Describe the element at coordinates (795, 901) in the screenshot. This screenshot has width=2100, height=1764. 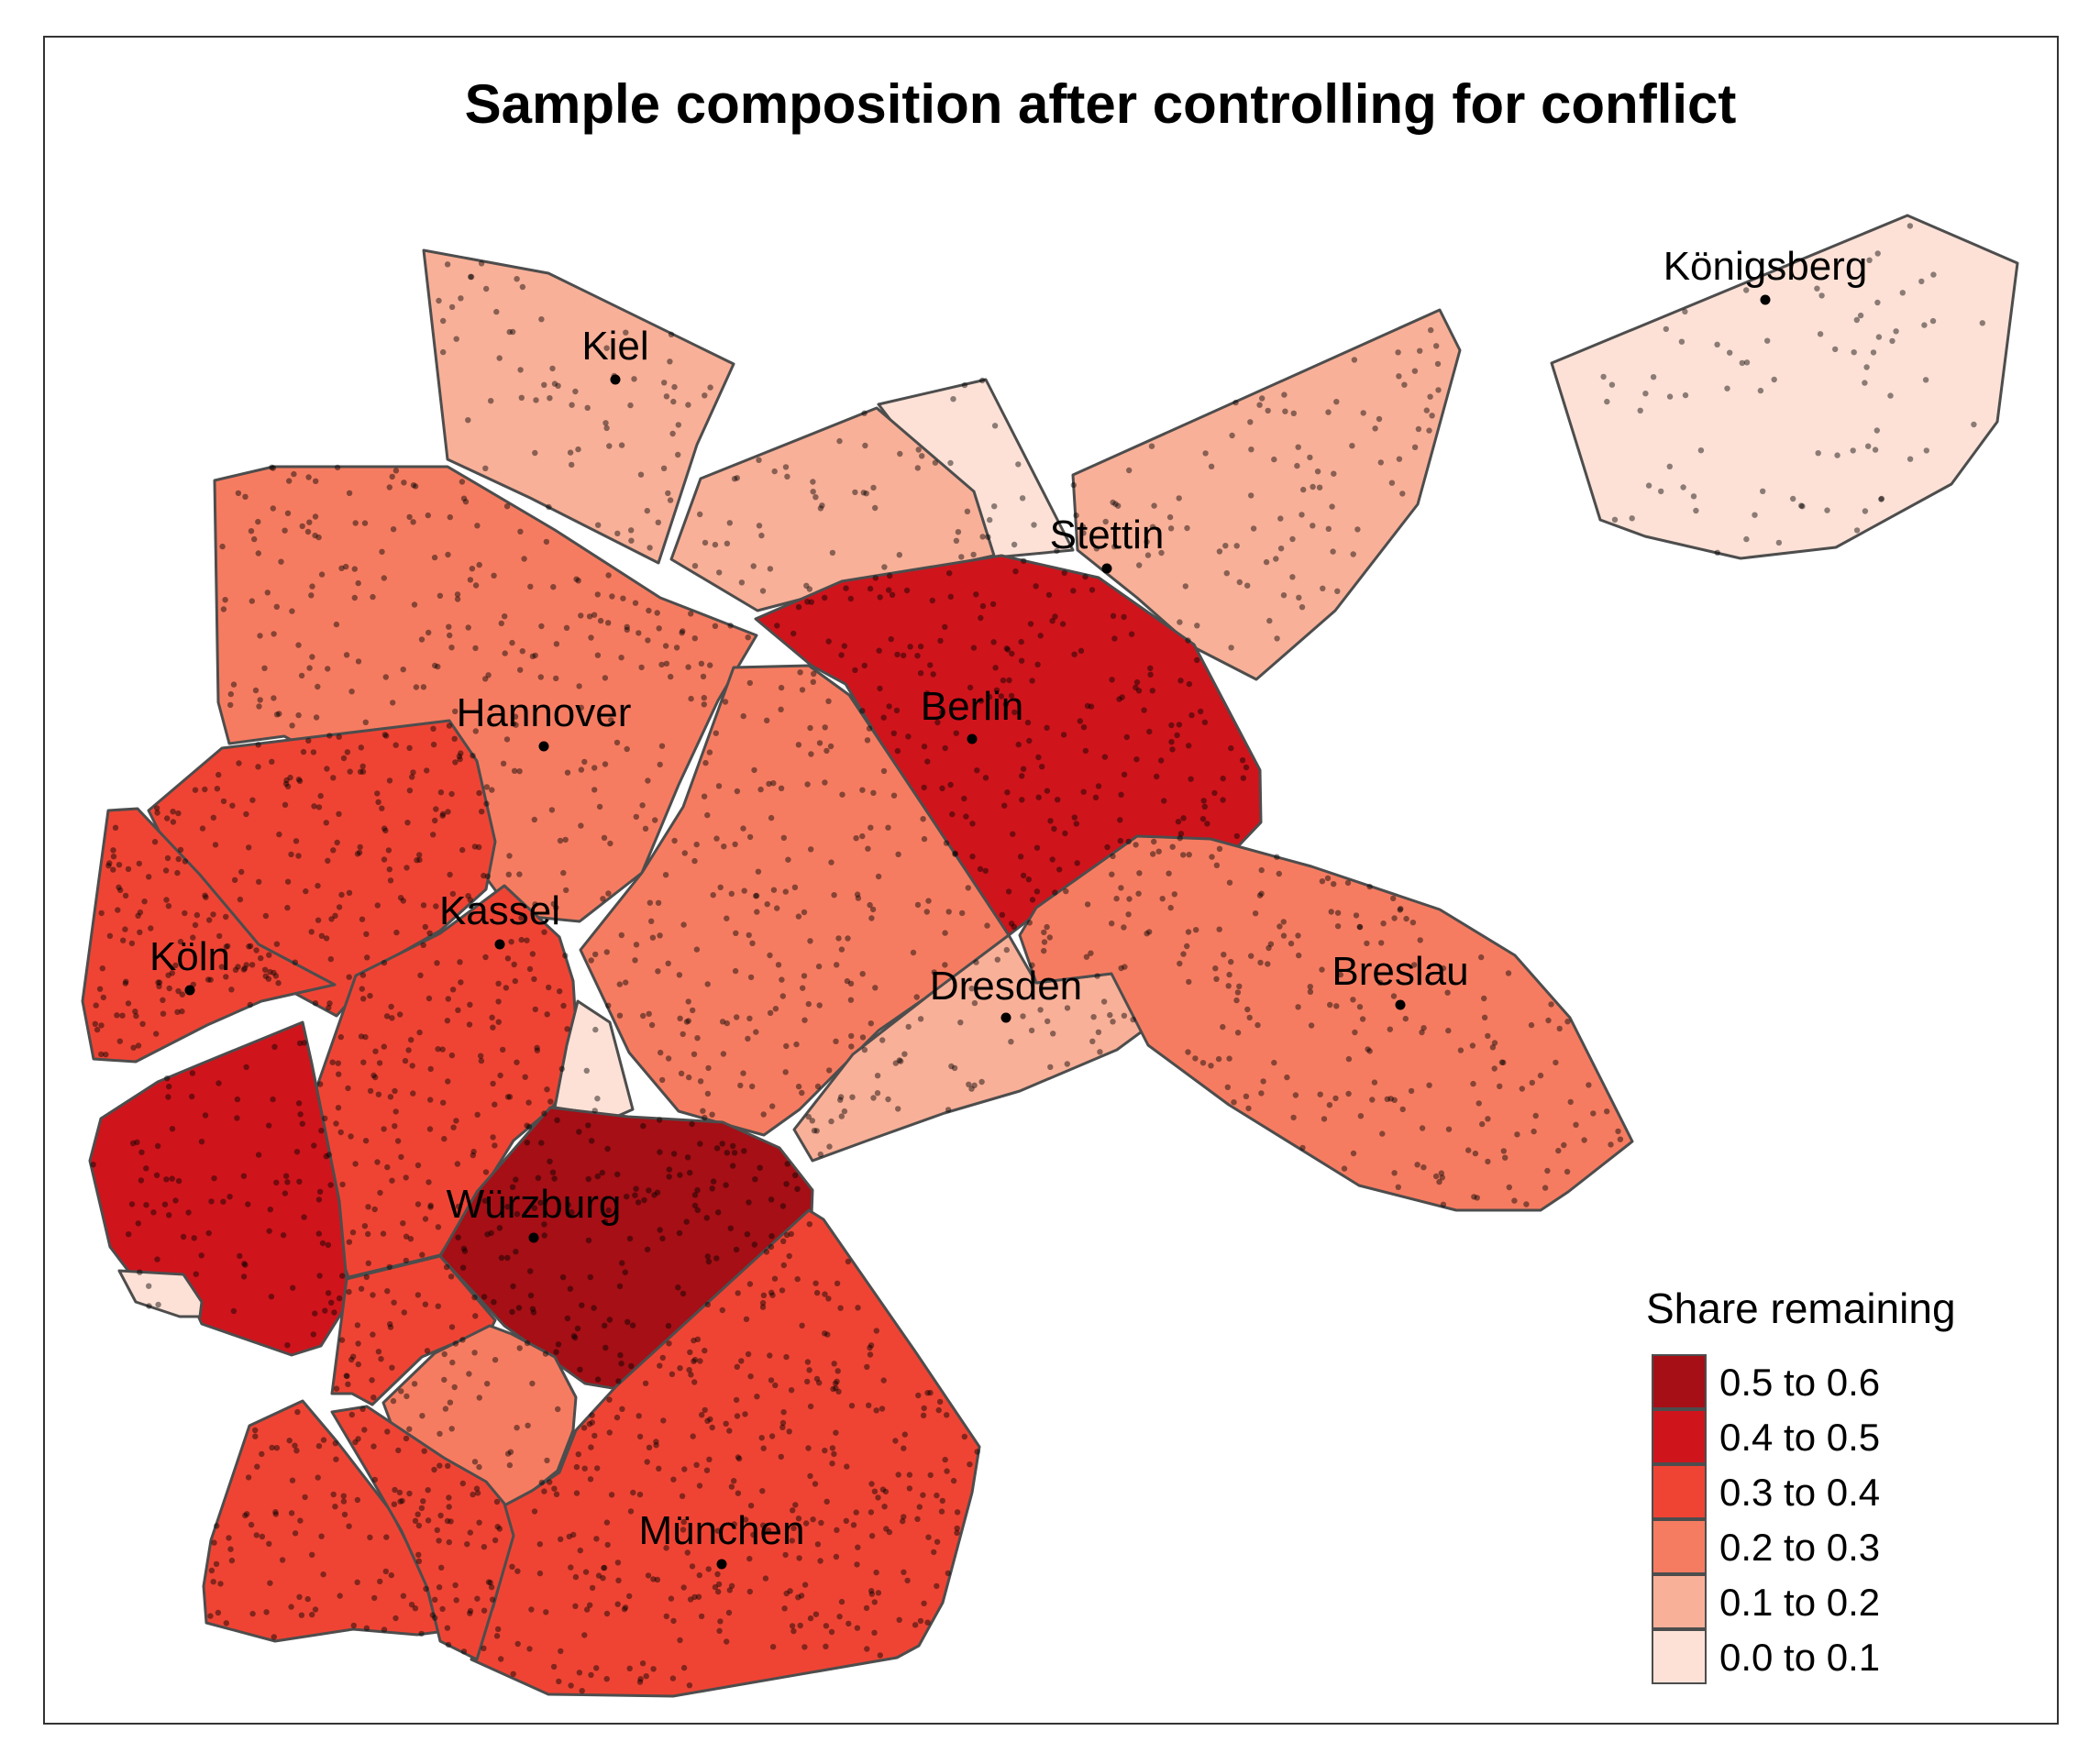
I see `region-saxony-anhalt` at that location.